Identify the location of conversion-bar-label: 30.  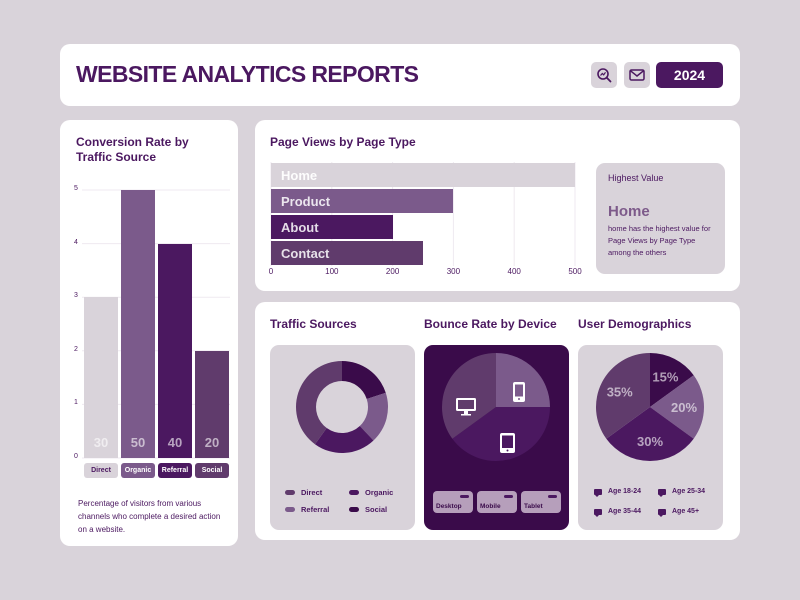
(101, 442).